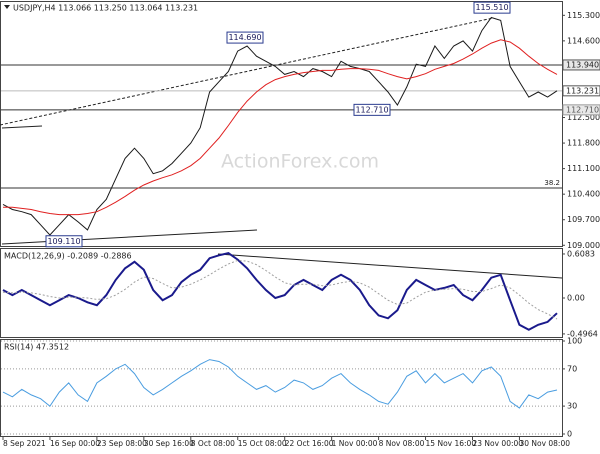 The image size is (600, 454). I want to click on x-tick-label: 8 Oct 08:00, so click(213, 443).